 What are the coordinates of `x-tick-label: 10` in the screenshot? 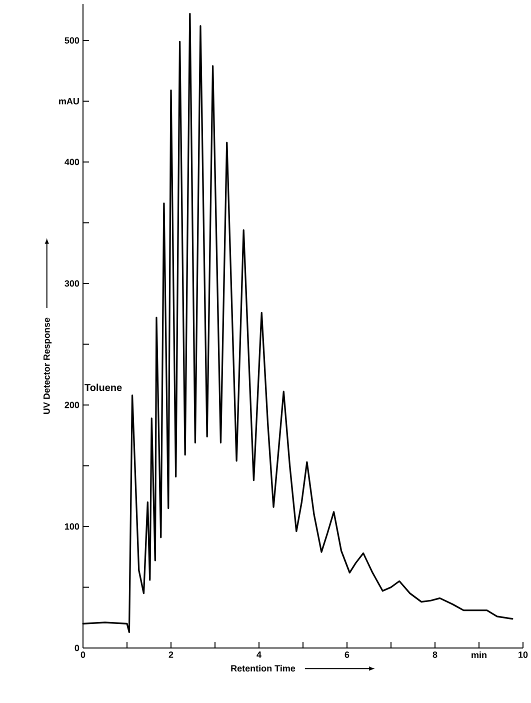 It's located at (523, 655).